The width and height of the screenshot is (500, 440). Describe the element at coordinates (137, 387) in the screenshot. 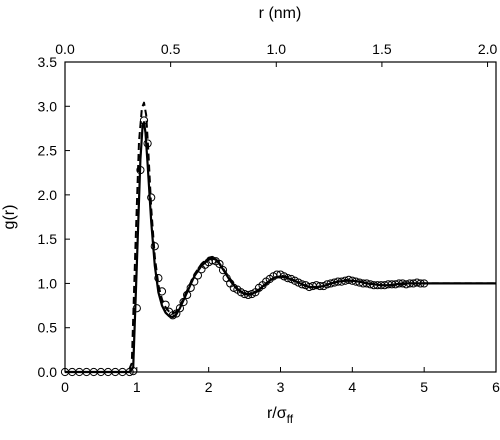

I see `x-tick-label: 1` at that location.